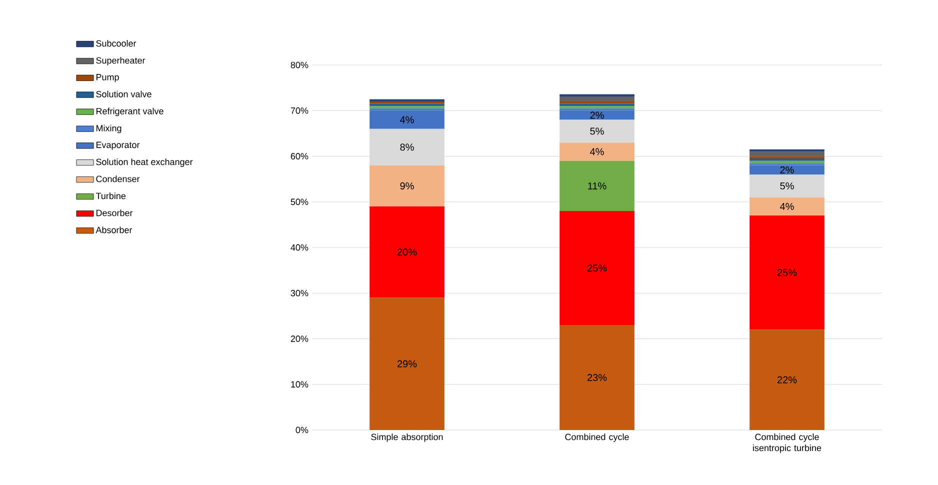 This screenshot has width=938, height=485. I want to click on data-label: 22%, so click(787, 380).